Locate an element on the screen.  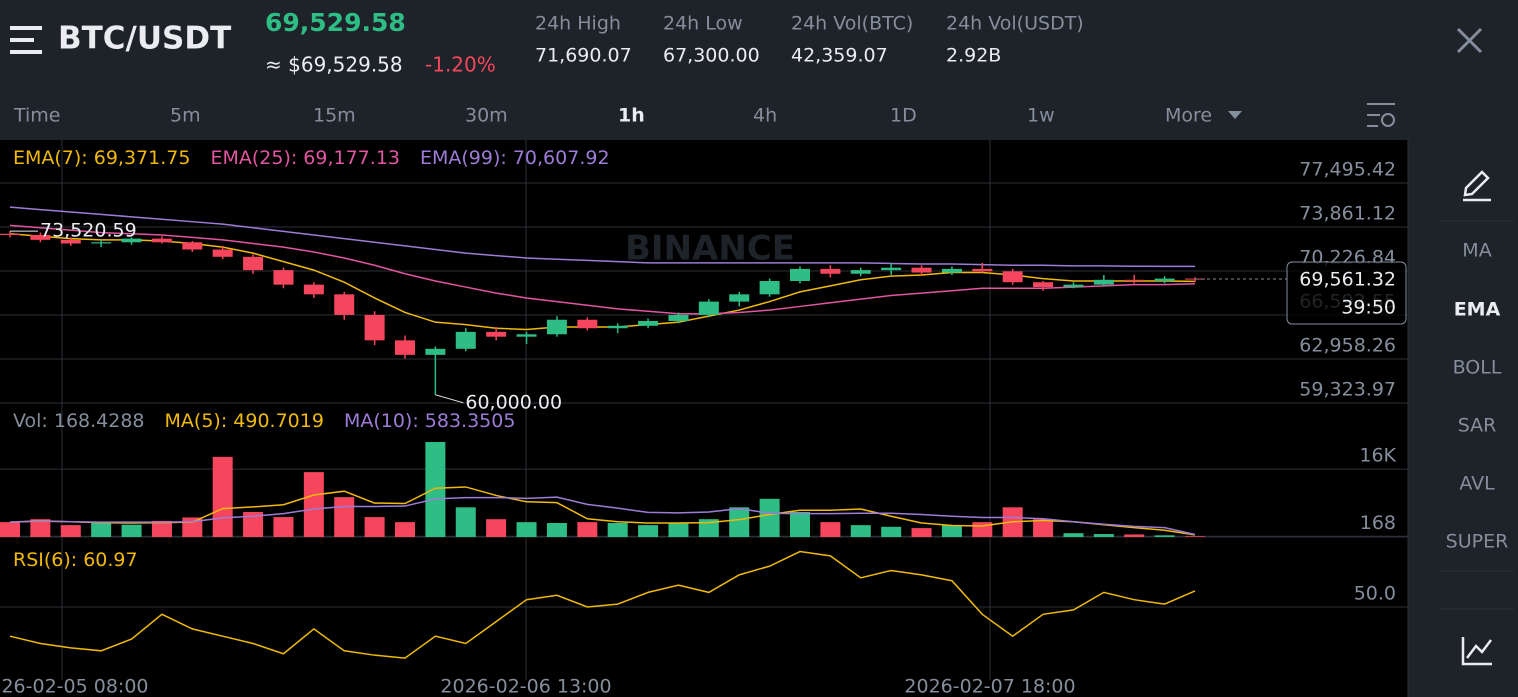
last-price: 69,529.58 is located at coordinates (335, 22).